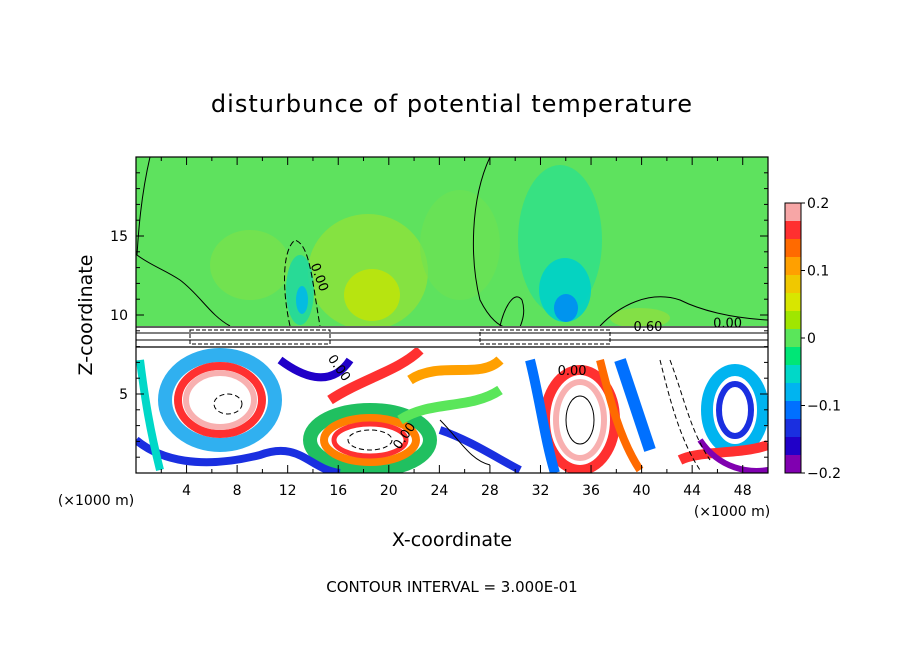  Describe the element at coordinates (96, 501) in the screenshot. I see `x-unit-left: (×1000 m)` at that location.